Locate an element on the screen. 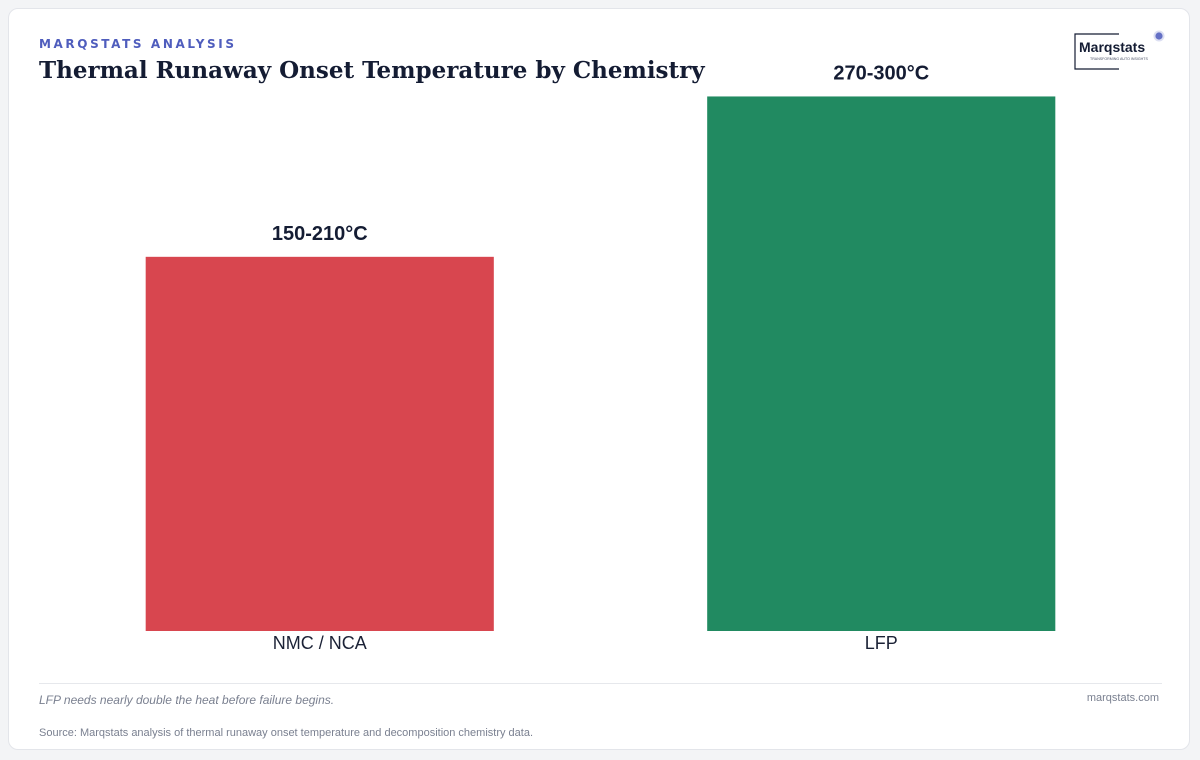 The width and height of the screenshot is (1200, 760). data-label-1: 270-300°C is located at coordinates (881, 73).